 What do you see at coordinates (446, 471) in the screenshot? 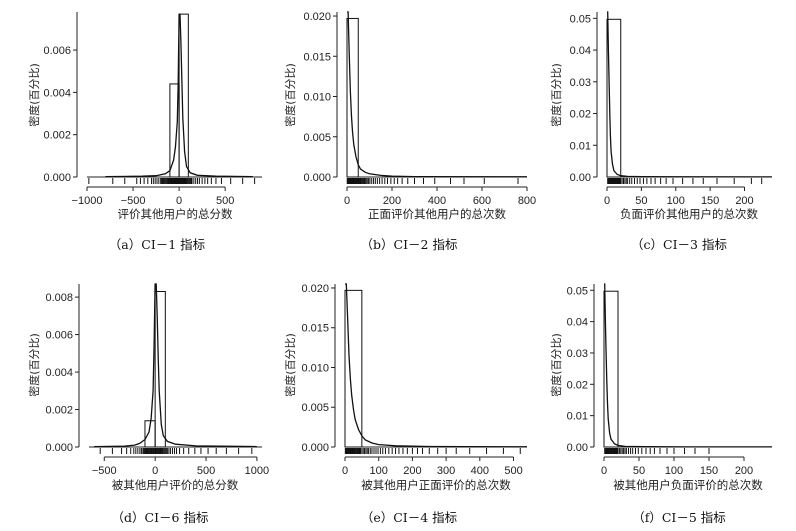
I see `x-tick-label: 300` at bounding box center [446, 471].